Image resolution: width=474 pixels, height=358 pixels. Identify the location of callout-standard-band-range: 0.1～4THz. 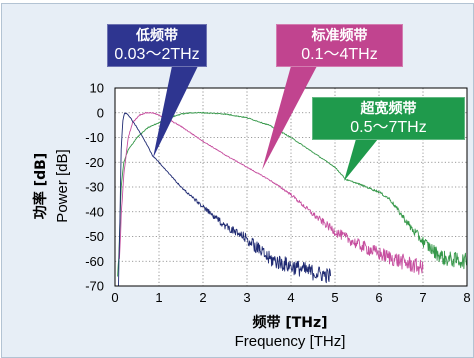
(339, 54).